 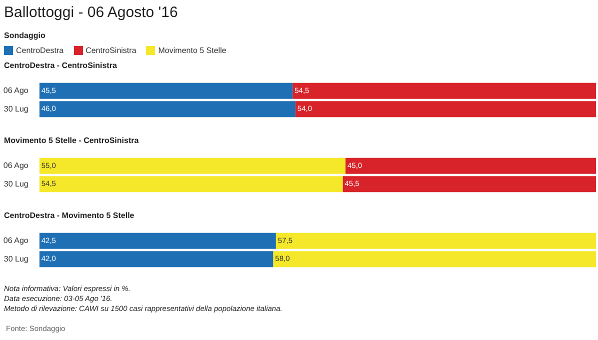 What do you see at coordinates (69, 216) in the screenshot?
I see `text: CentroDestra - Movimento 5 Stelle` at bounding box center [69, 216].